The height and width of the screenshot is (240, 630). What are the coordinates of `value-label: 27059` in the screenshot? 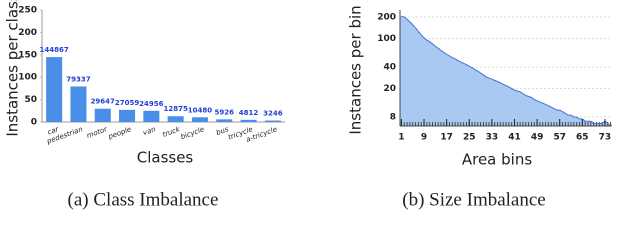 It's located at (127, 103).